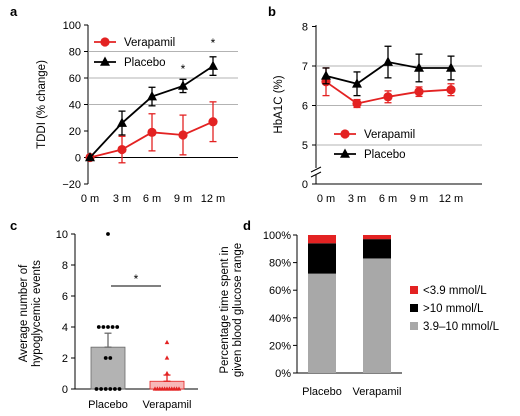 This screenshot has height=416, width=520. I want to click on panel-b-x-tick-label: 6 m, so click(388, 199).